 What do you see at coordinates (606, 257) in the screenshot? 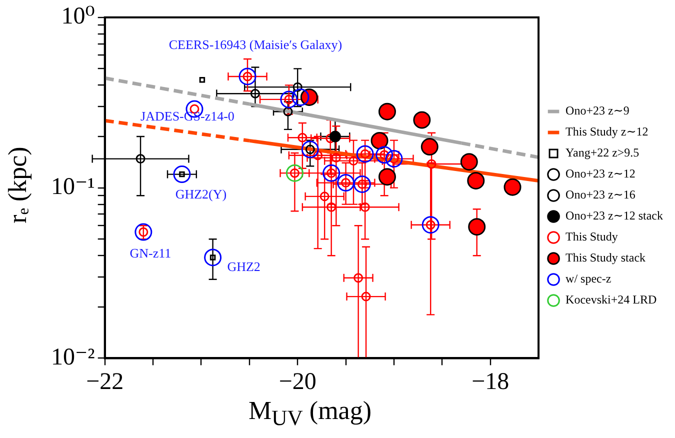
I see `legend-label: This Study stack` at bounding box center [606, 257].